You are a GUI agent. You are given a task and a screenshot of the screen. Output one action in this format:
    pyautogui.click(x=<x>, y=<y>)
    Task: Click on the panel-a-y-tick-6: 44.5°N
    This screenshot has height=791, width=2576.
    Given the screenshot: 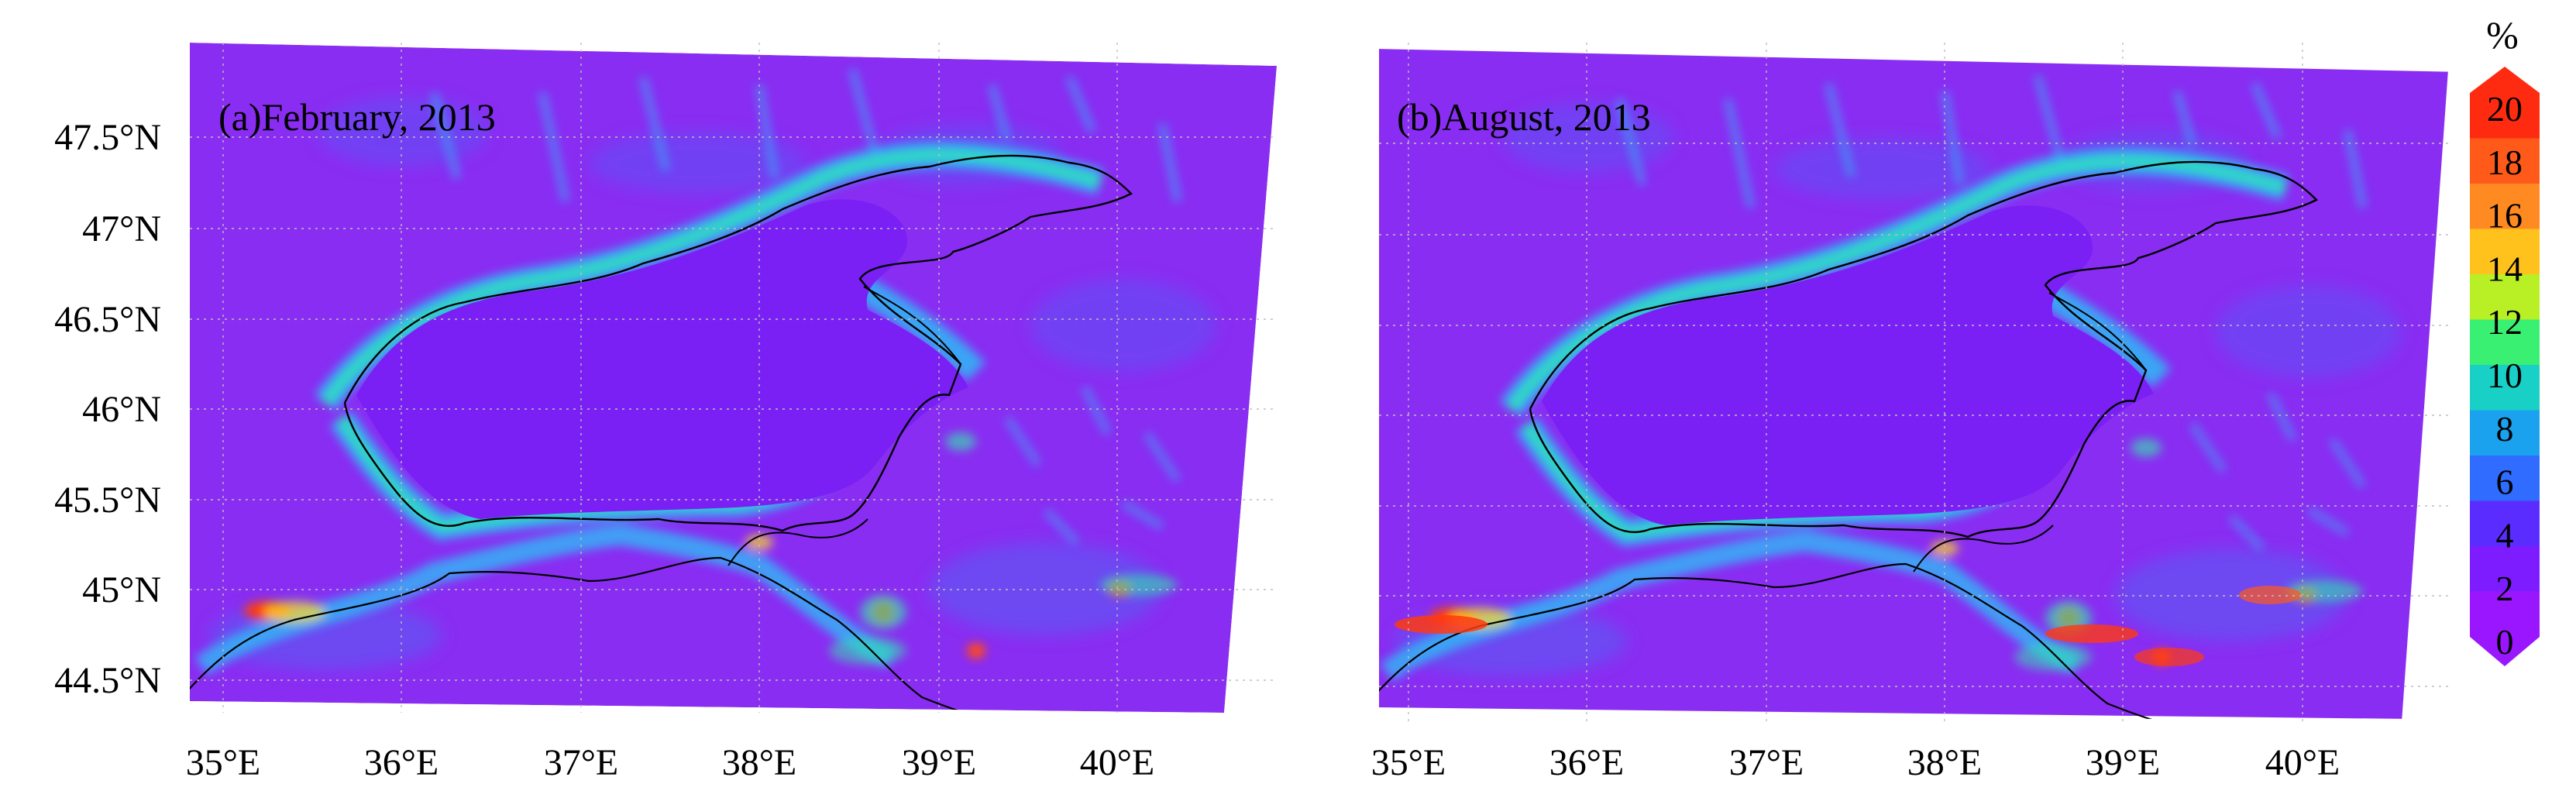 What is the action you would take?
    pyautogui.click(x=107, y=680)
    